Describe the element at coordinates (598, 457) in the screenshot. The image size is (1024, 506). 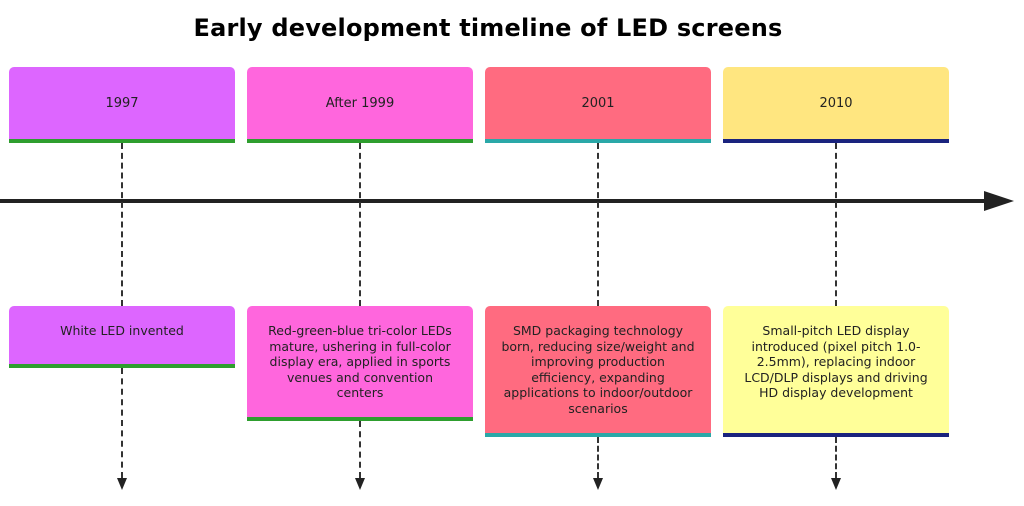
I see `period-3-connector-lower` at that location.